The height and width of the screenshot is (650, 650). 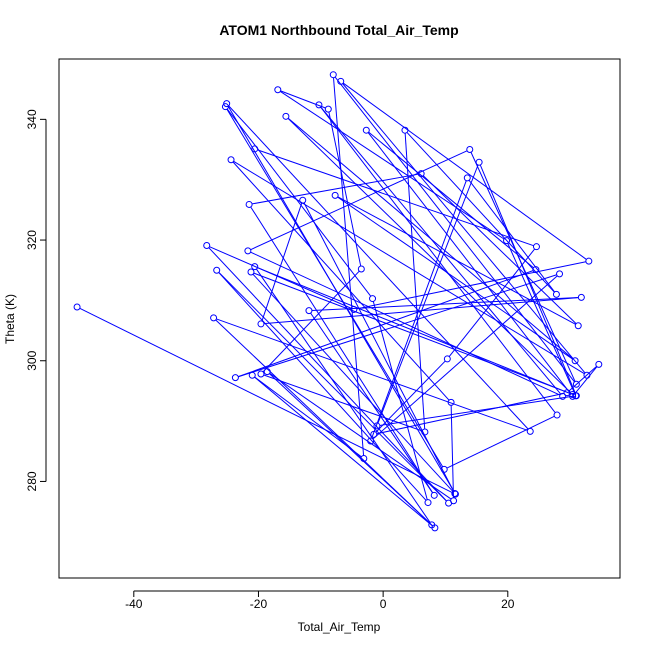 What do you see at coordinates (508, 604) in the screenshot?
I see `x-tick-label: 20` at bounding box center [508, 604].